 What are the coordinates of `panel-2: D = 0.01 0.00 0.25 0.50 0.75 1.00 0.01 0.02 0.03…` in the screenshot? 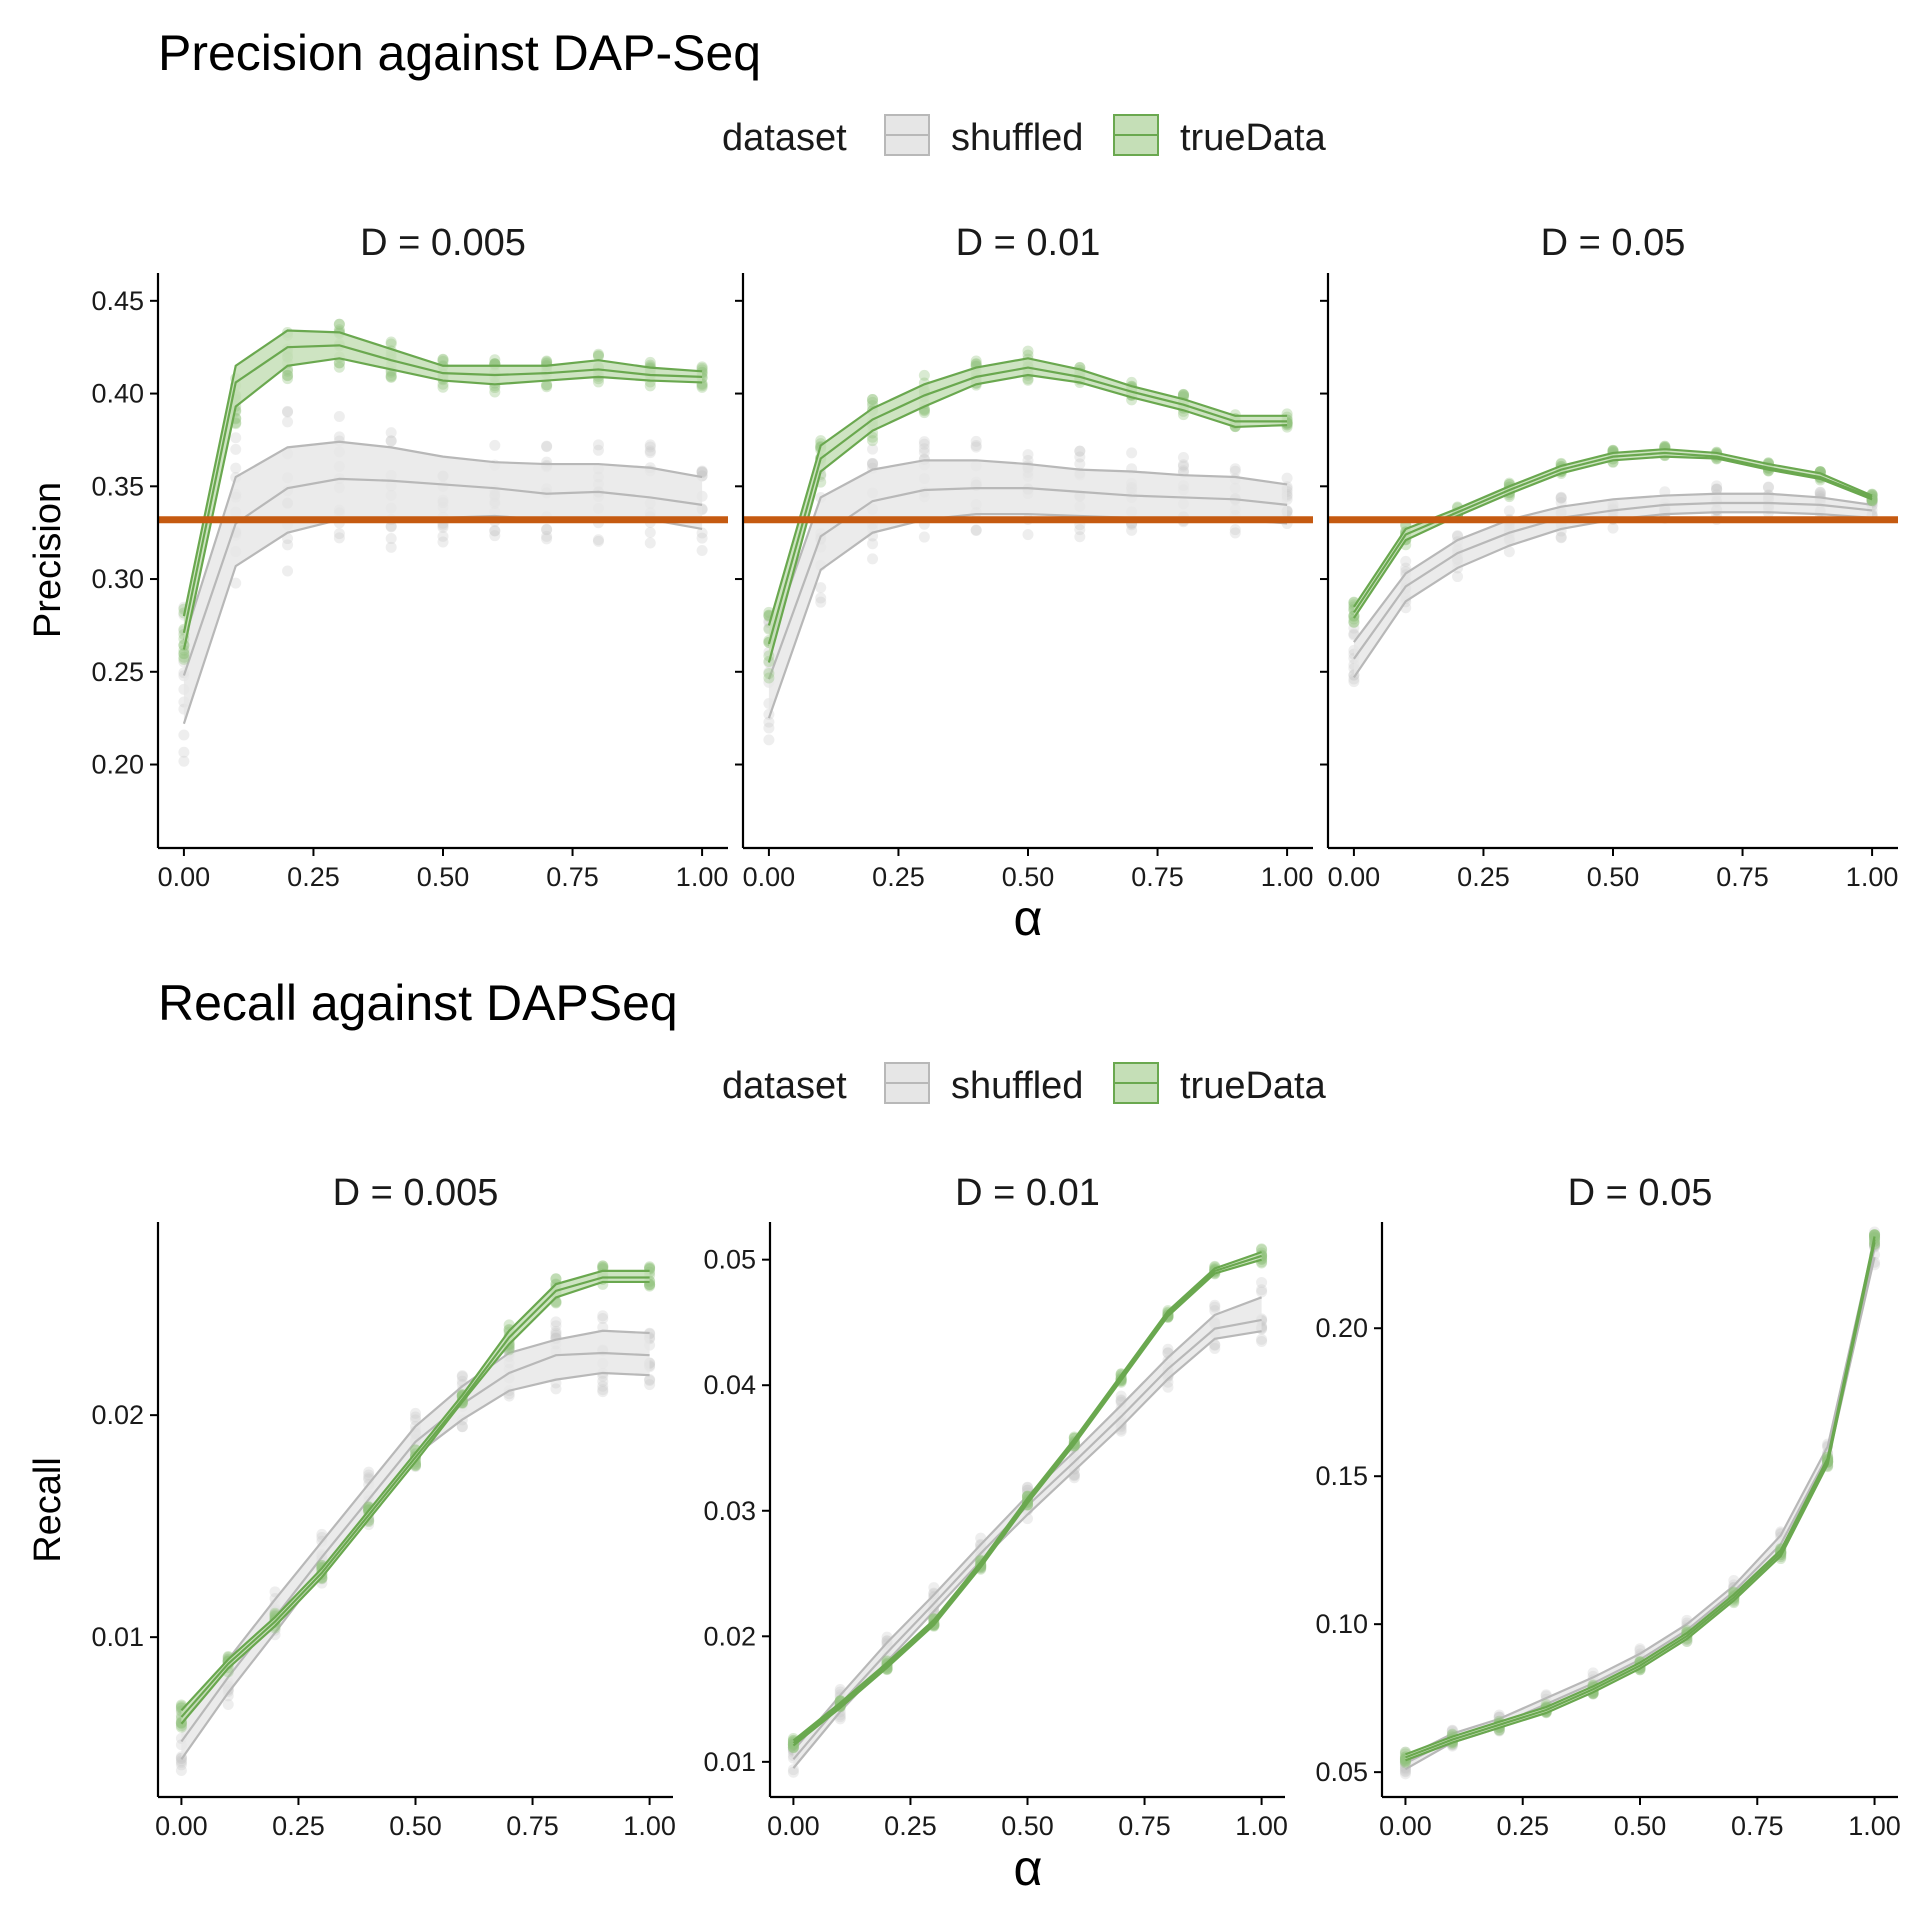 It's located at (995, 1506).